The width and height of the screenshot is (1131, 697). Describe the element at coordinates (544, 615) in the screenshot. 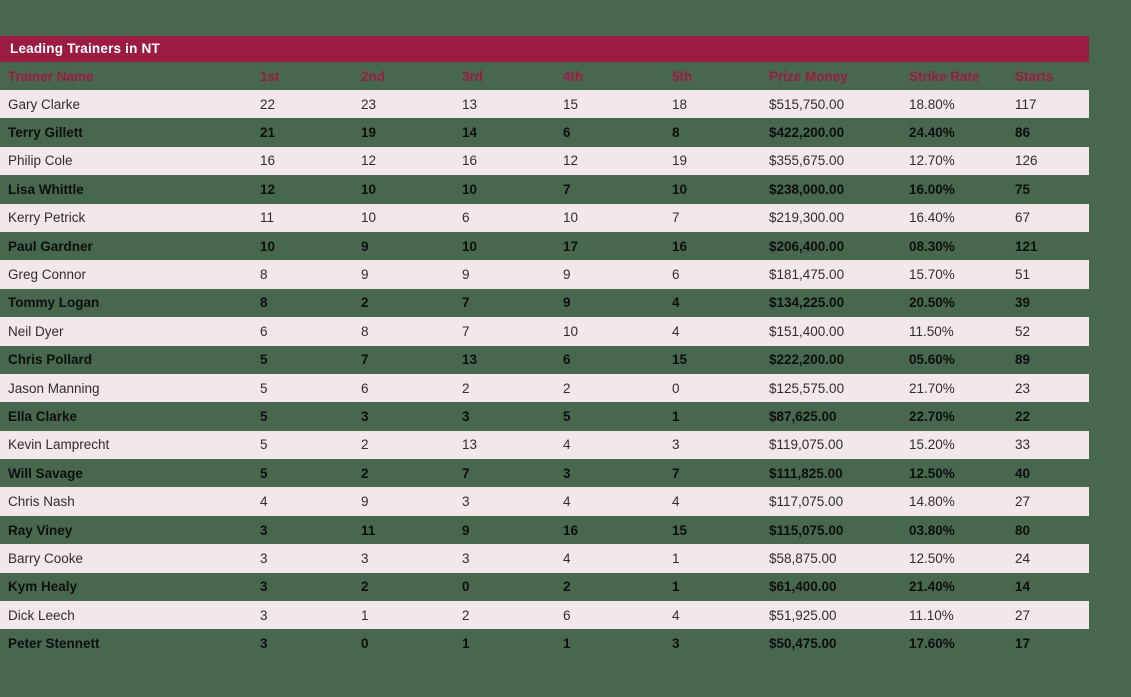

I see `table-row: Dick Leech 3 1 2 6 4 $51,925.00 11.10% 27` at that location.